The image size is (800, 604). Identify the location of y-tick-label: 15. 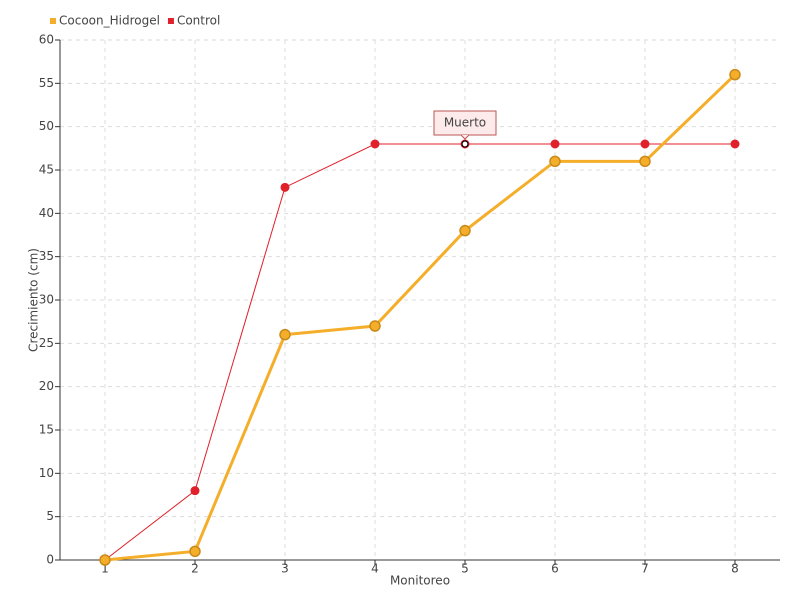
(46, 430).